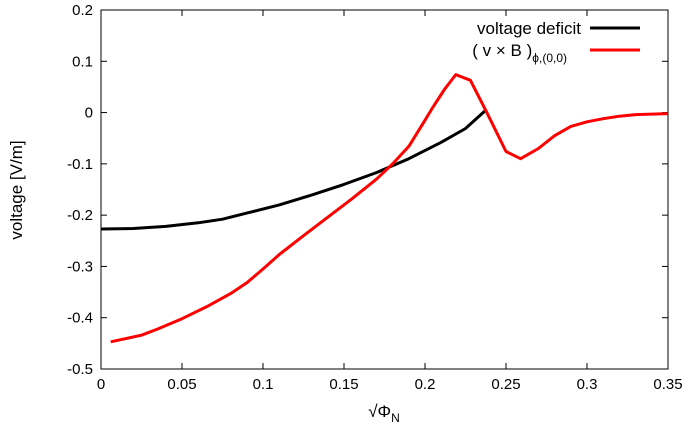 The height and width of the screenshot is (429, 688). What do you see at coordinates (80, 266) in the screenshot?
I see `y-tick-label: -0.3` at bounding box center [80, 266].